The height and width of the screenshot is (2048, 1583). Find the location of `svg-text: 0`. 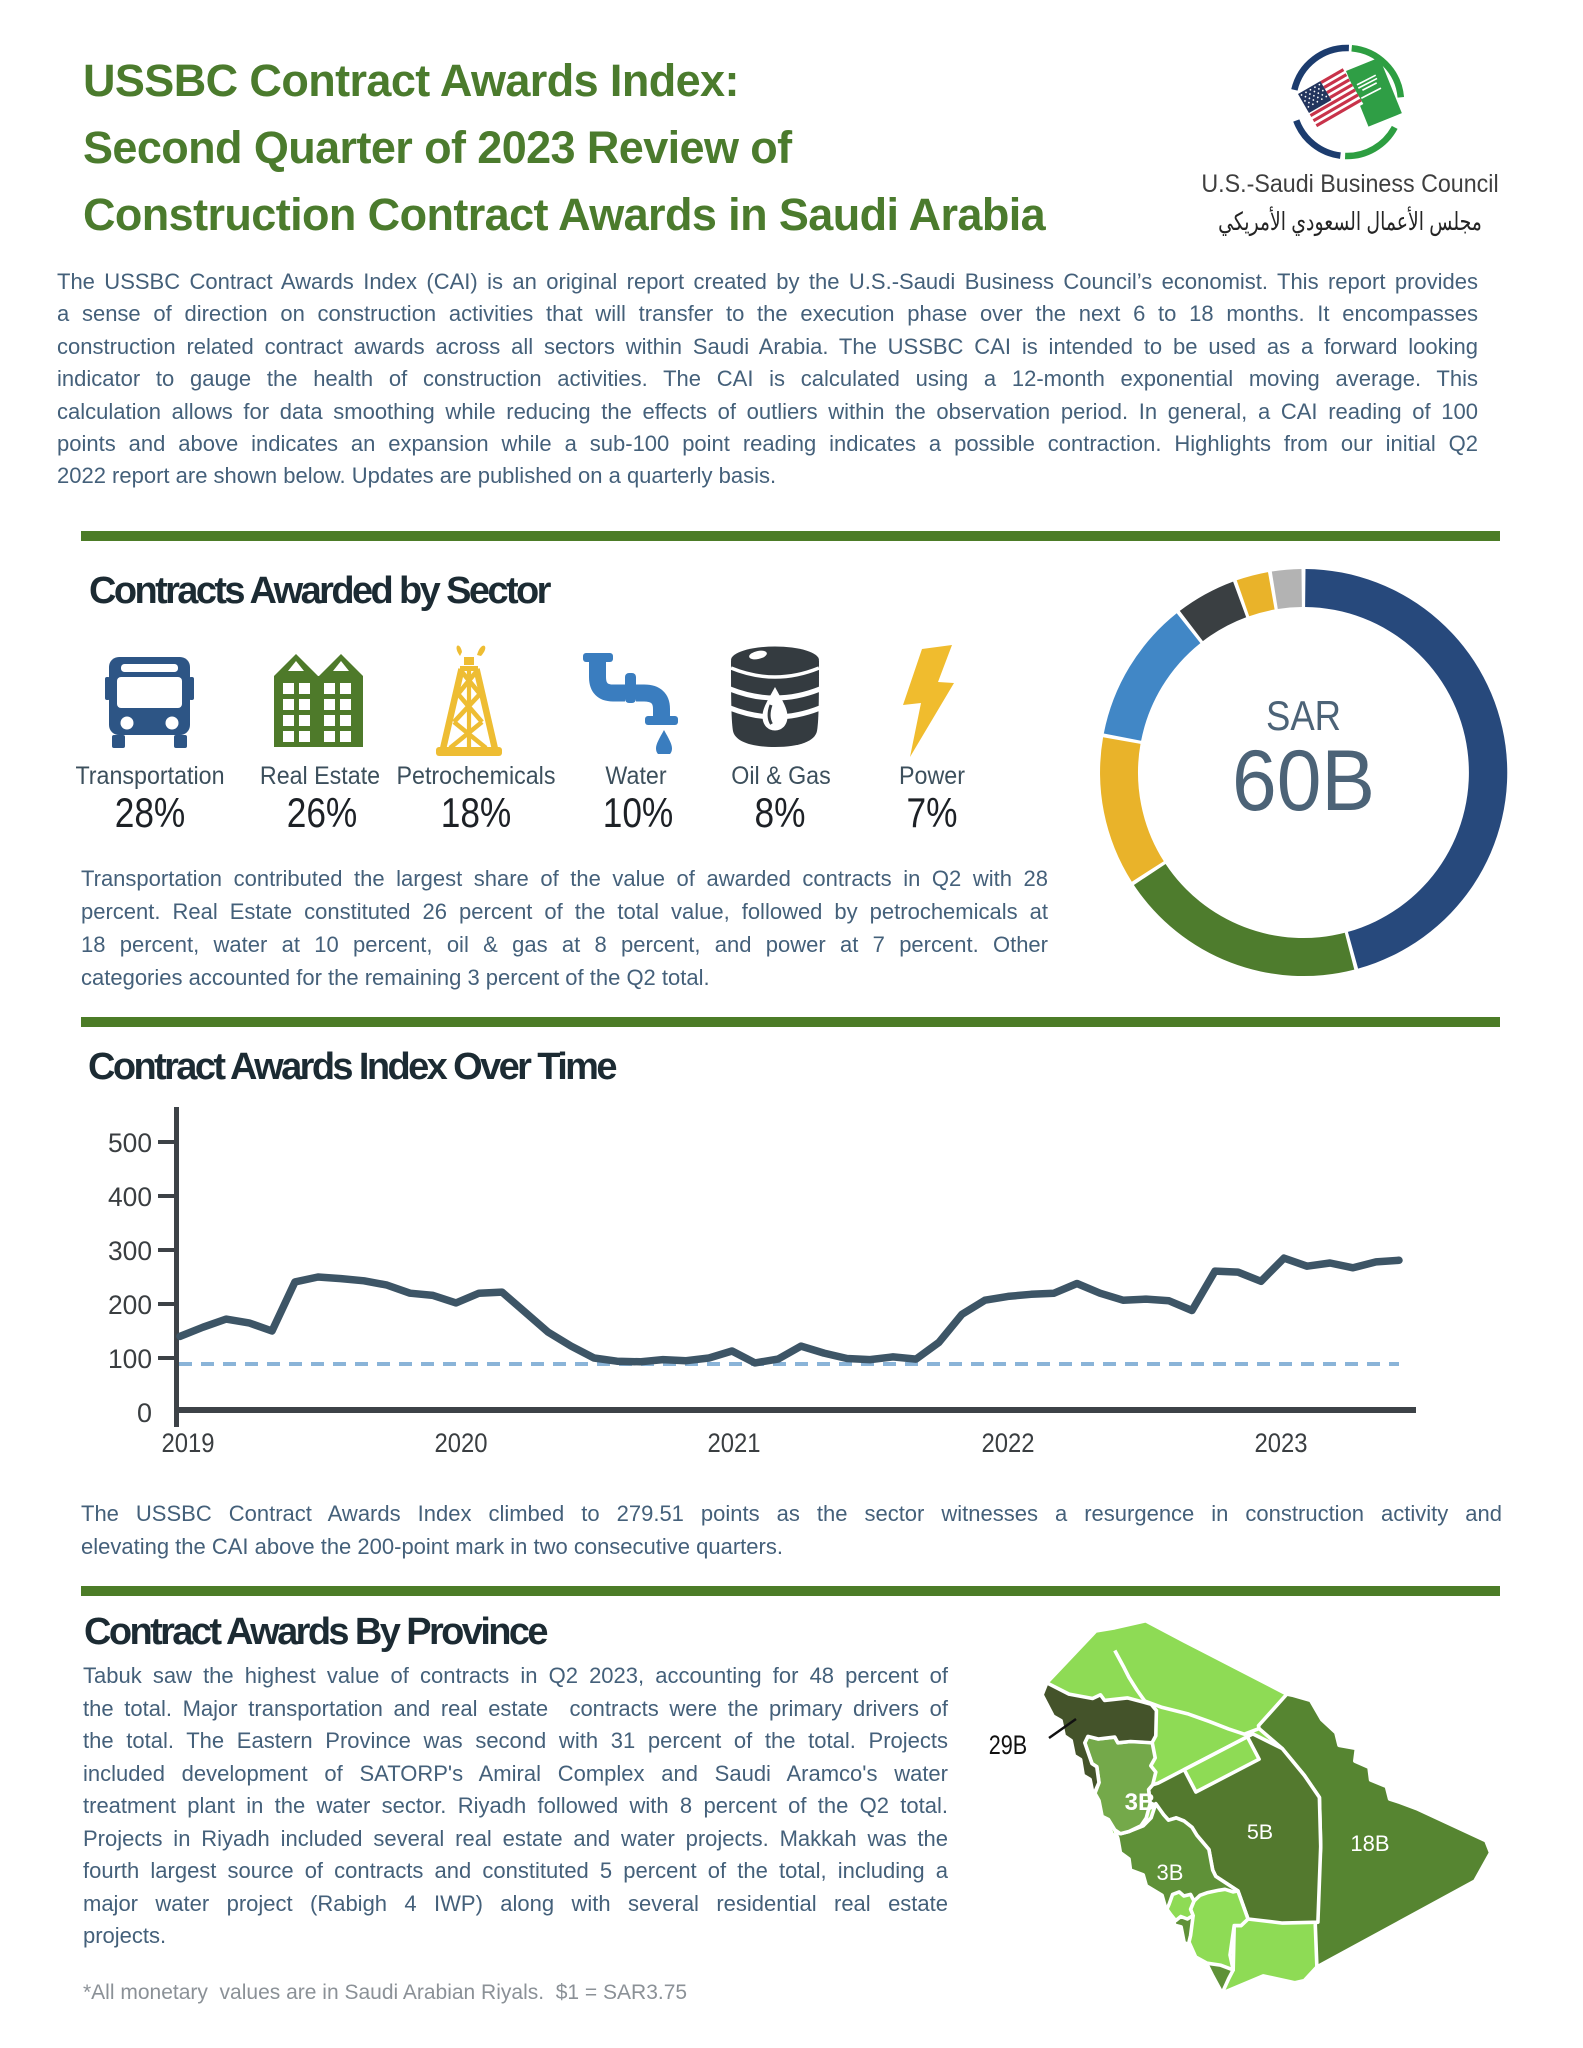

svg-text: 0 is located at coordinates (144, 1413).